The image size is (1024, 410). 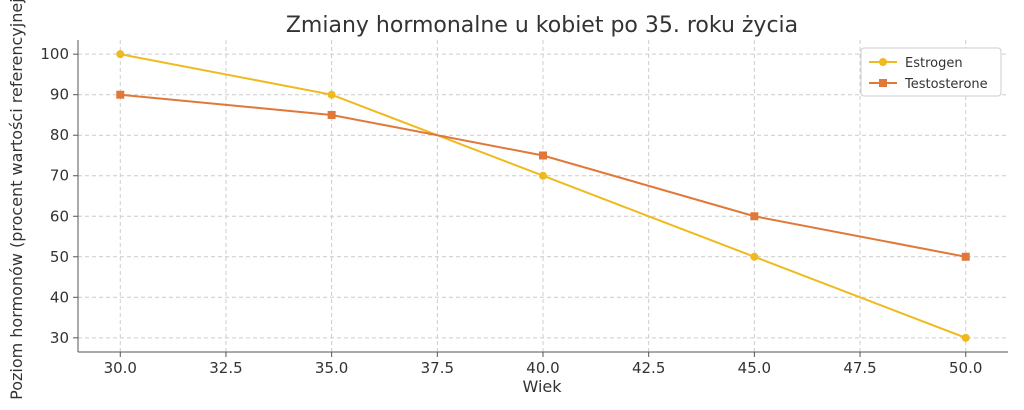 I want to click on y-tick-label-7: 100, so click(x=54, y=54).